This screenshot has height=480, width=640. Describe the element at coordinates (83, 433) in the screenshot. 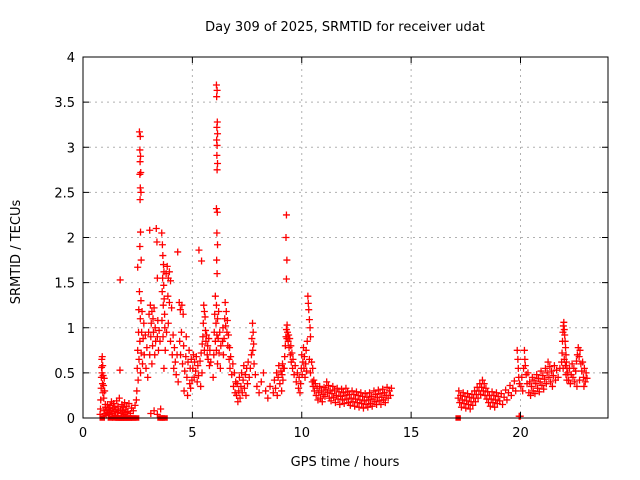

I see `x-tick-label: 0` at that location.